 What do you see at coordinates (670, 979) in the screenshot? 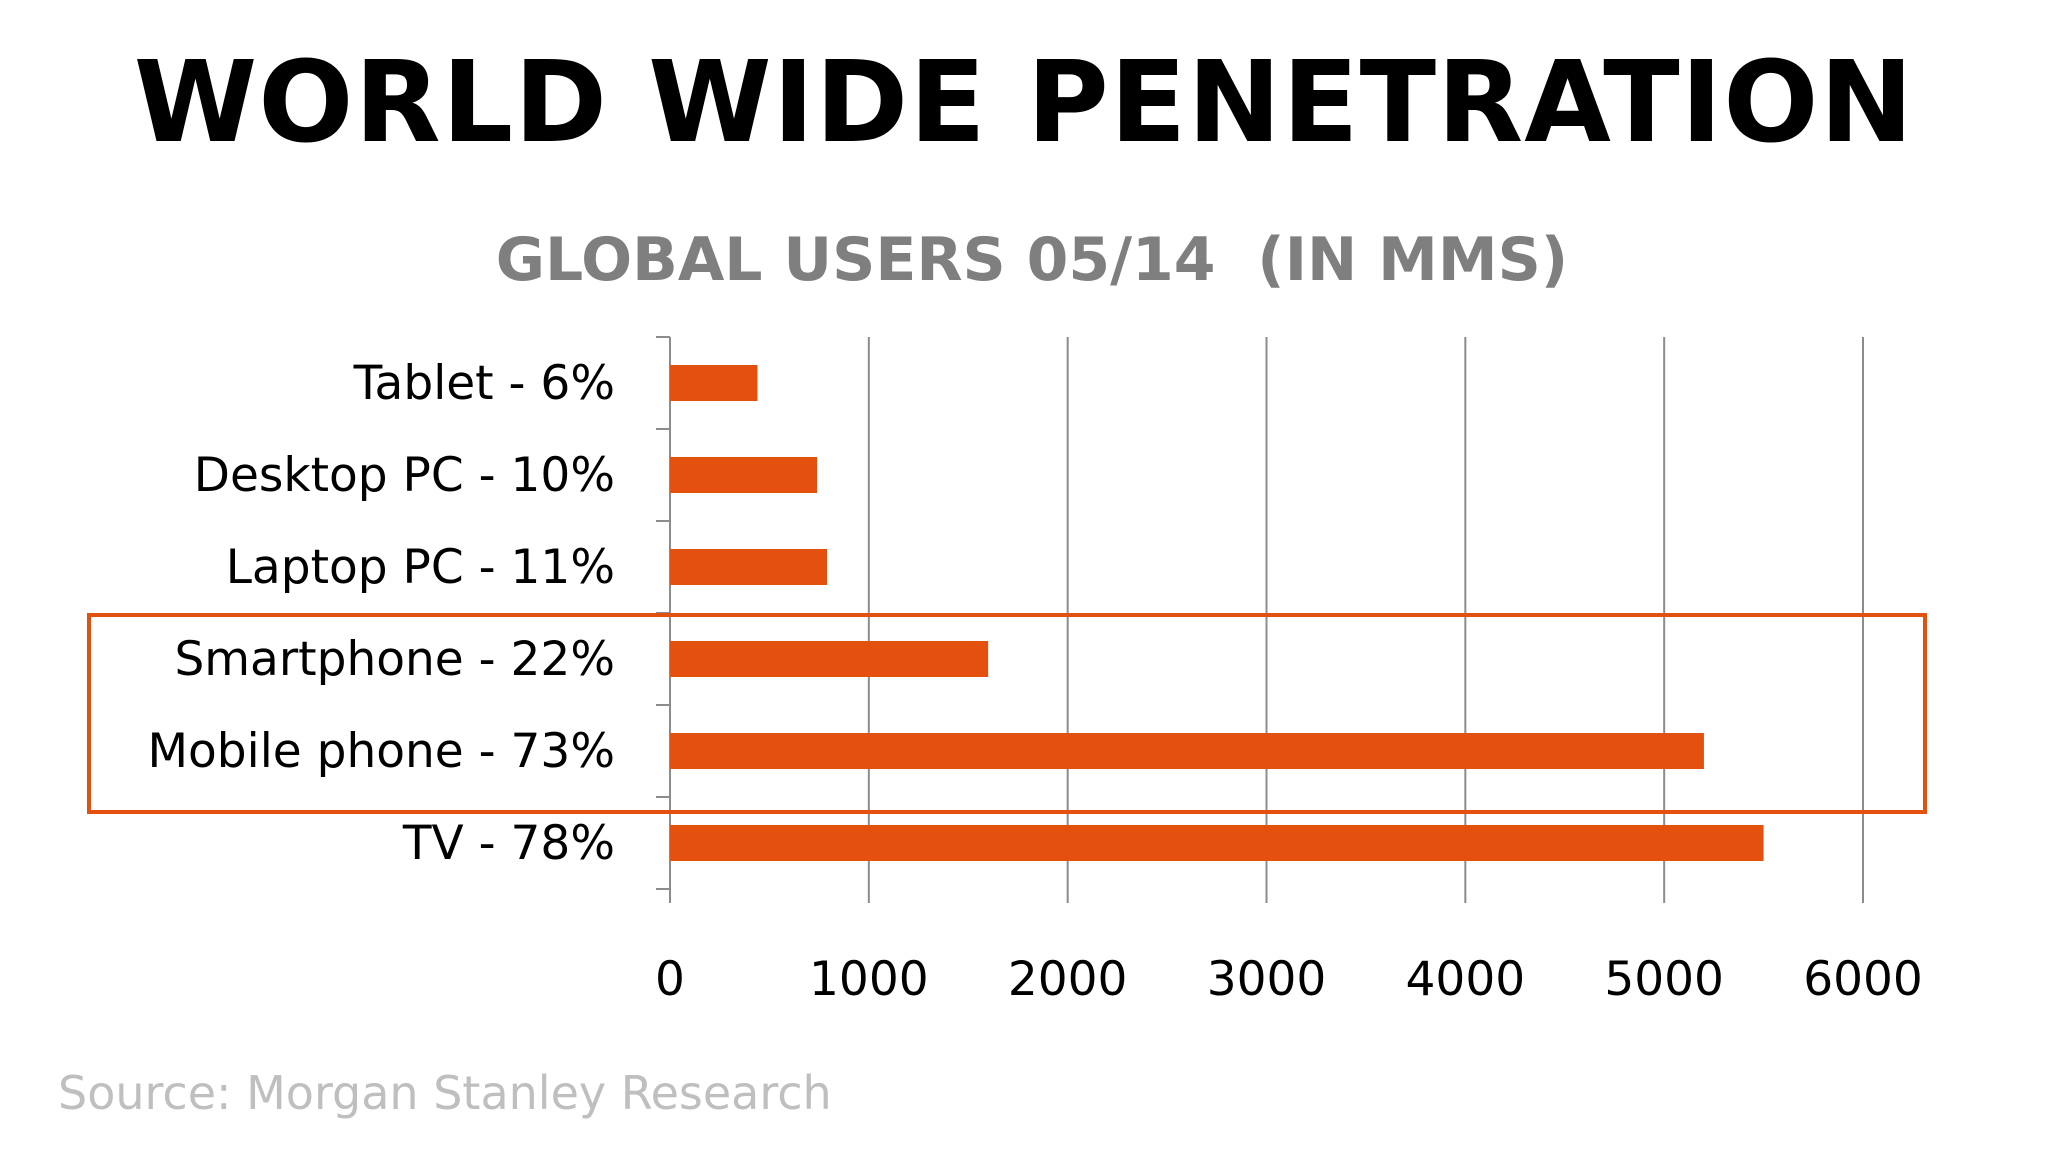
I see `x-tick-label: 0` at bounding box center [670, 979].